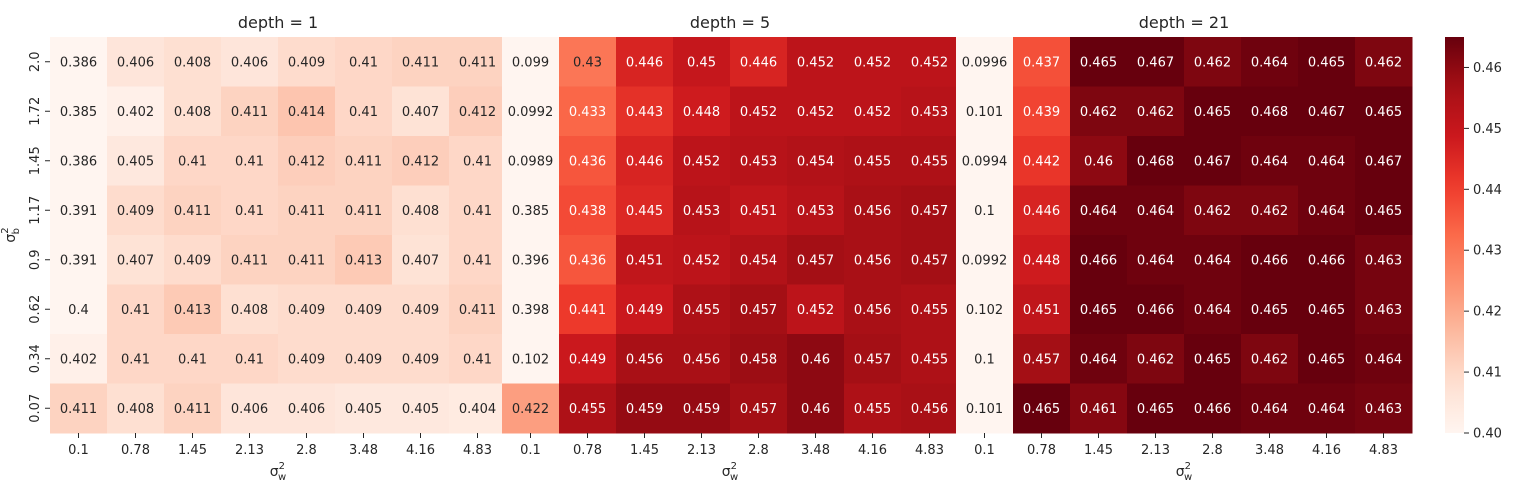 Image resolution: width=1540 pixels, height=504 pixels. What do you see at coordinates (78, 211) in the screenshot?
I see `cell-value-label: 0.391` at bounding box center [78, 211].